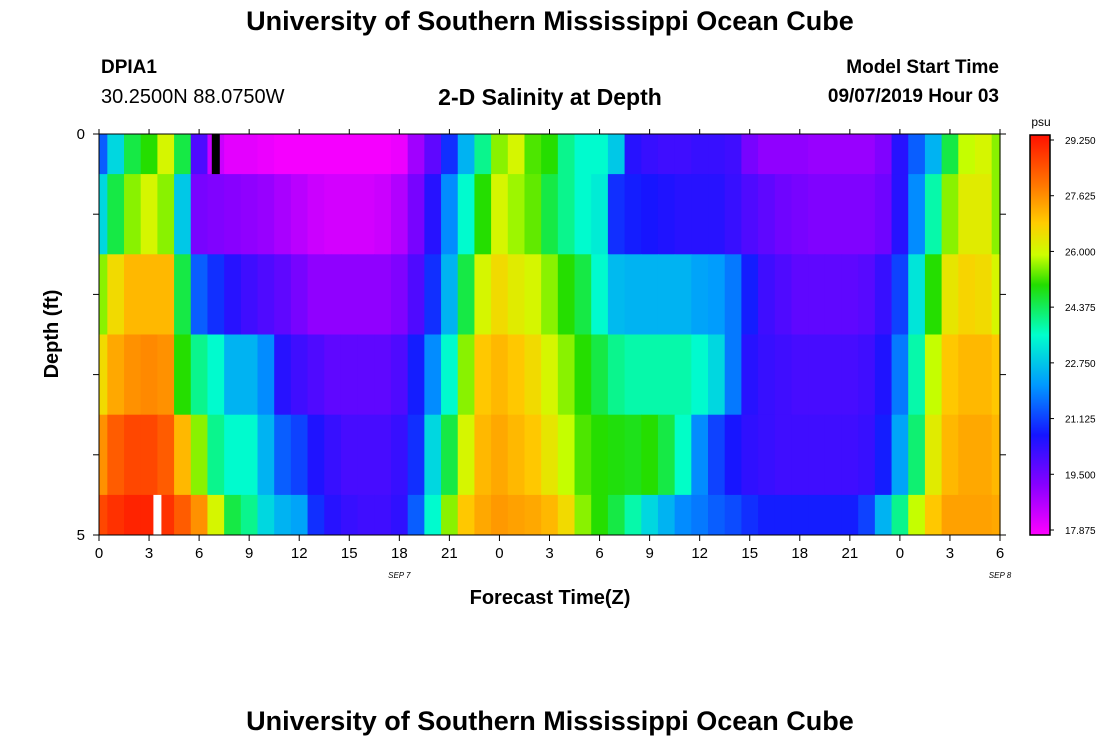 The width and height of the screenshot is (1100, 750). I want to click on y-tick-label: 0, so click(81, 134).